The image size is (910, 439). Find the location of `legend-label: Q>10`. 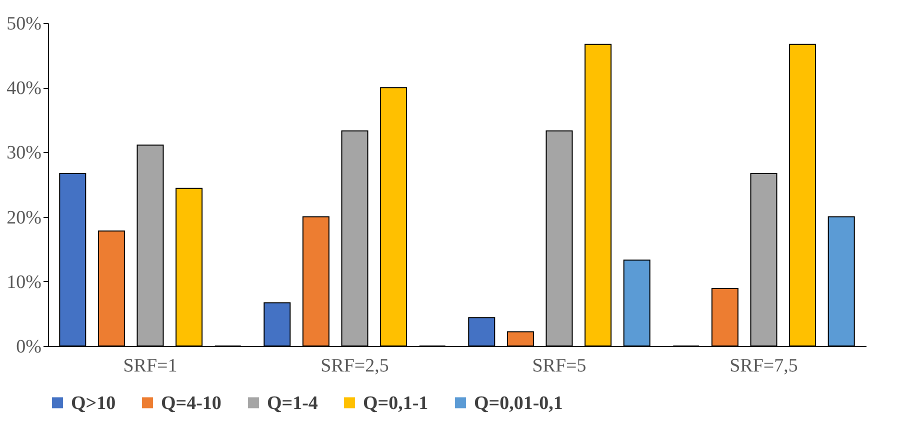

legend-label: Q>10 is located at coordinates (93, 403).